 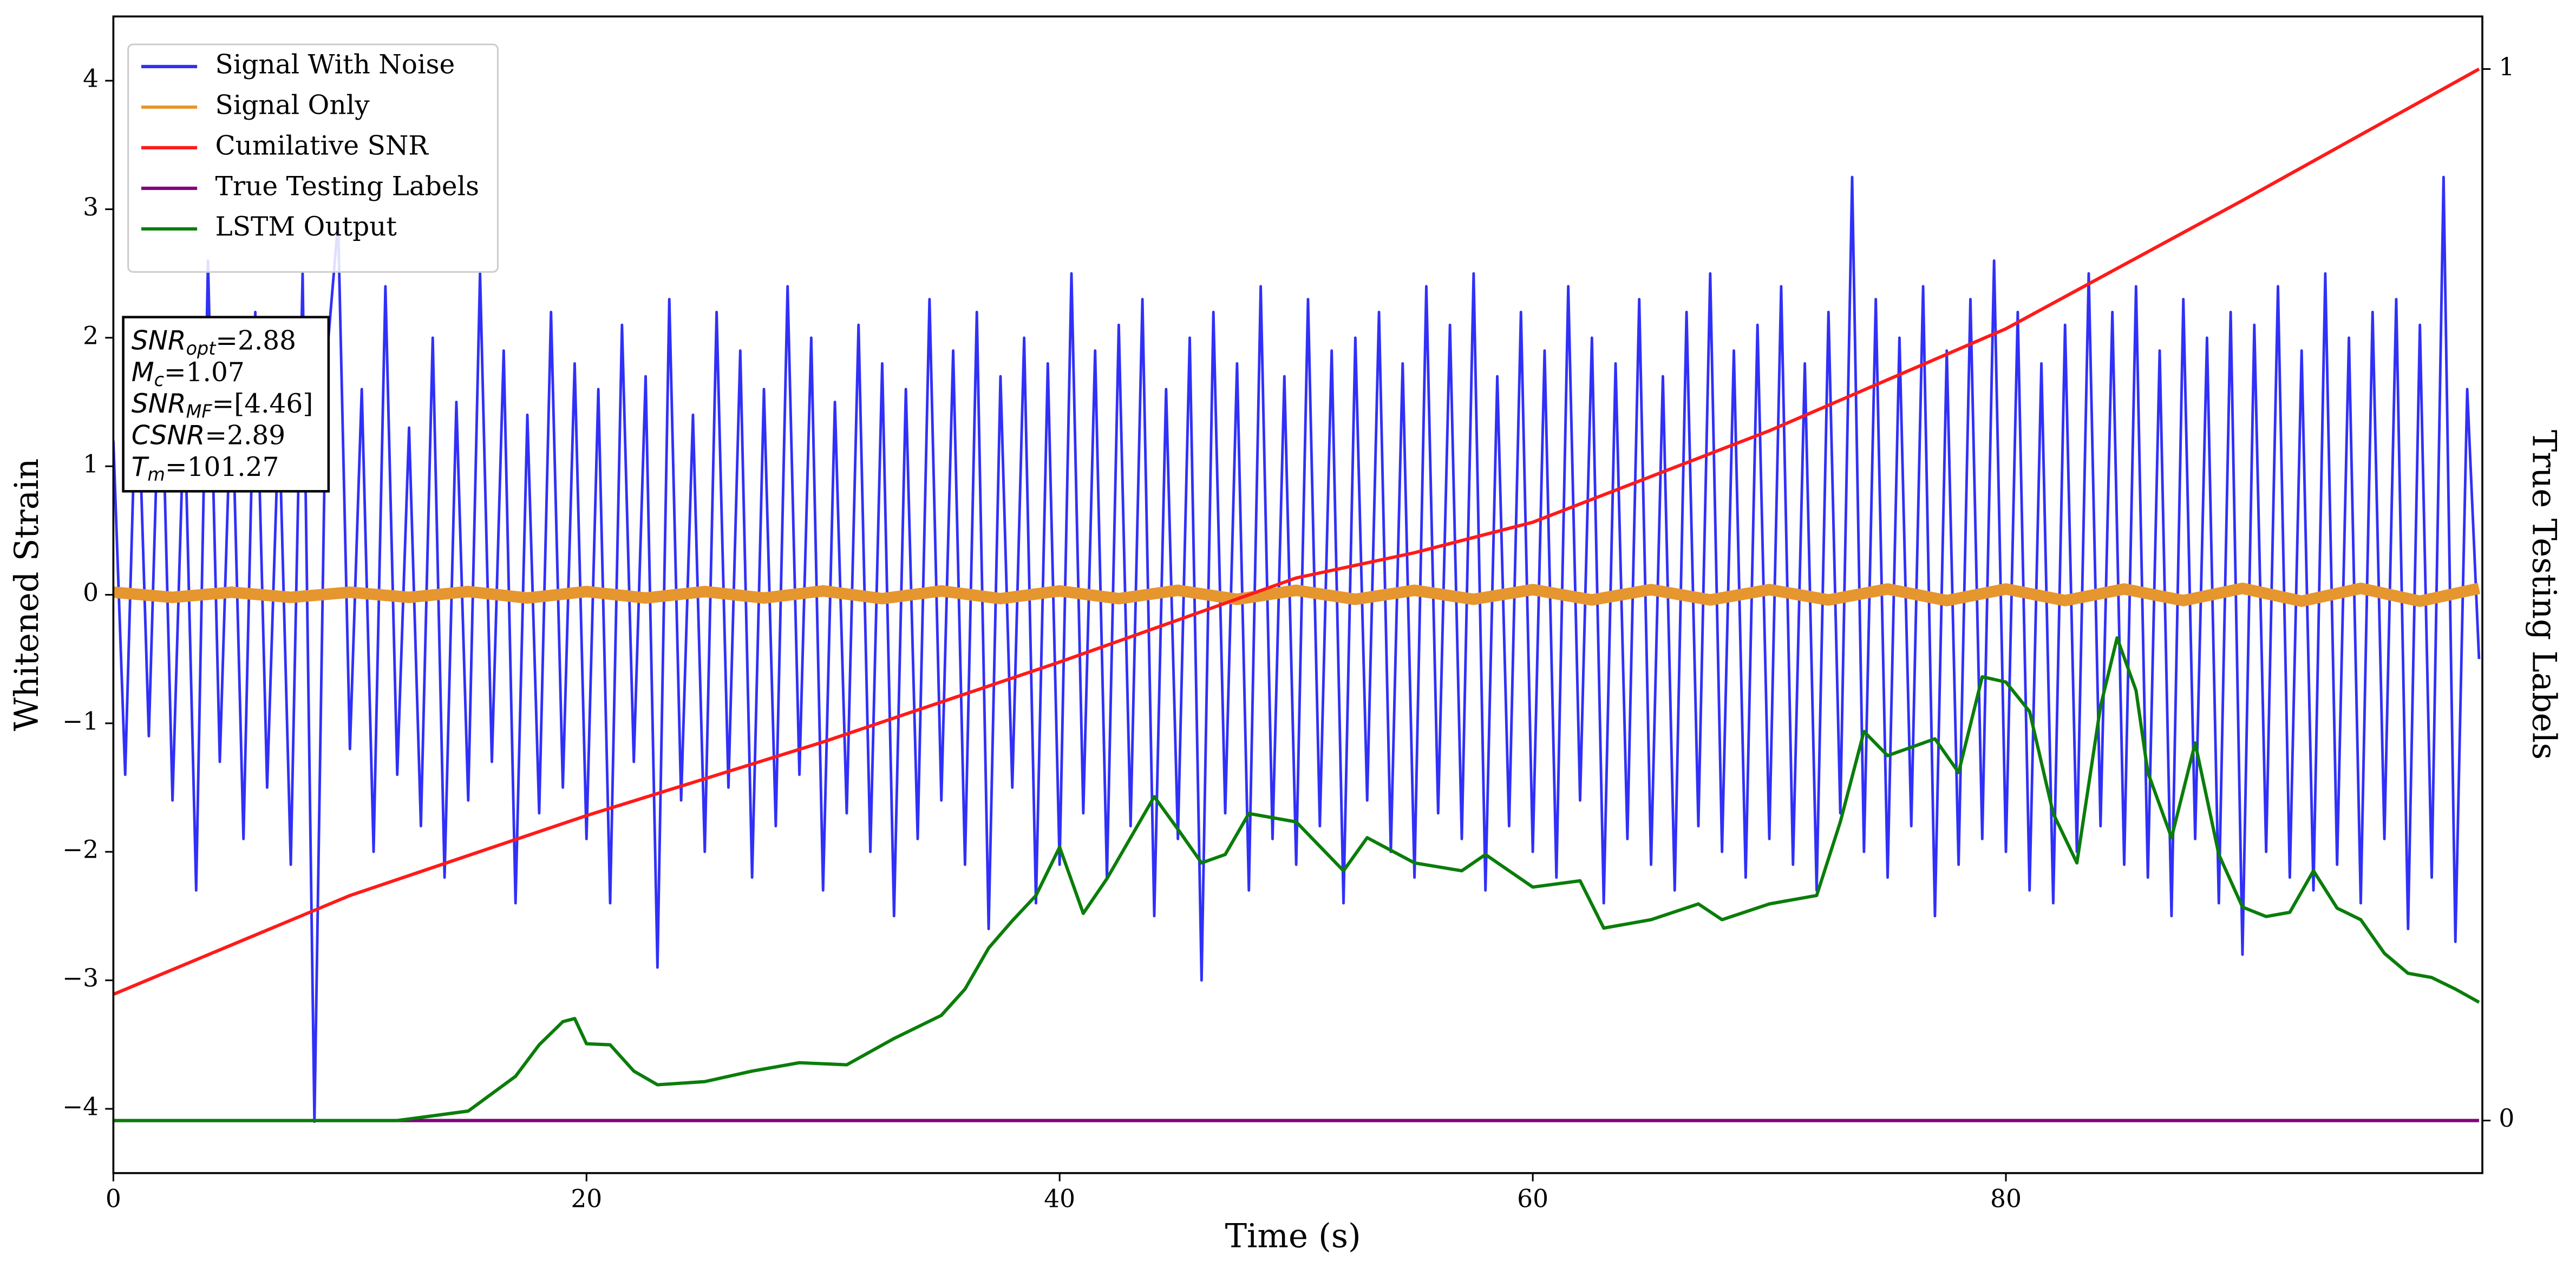 What do you see at coordinates (292, 105) in the screenshot?
I see `legend-label: Signal Only` at bounding box center [292, 105].